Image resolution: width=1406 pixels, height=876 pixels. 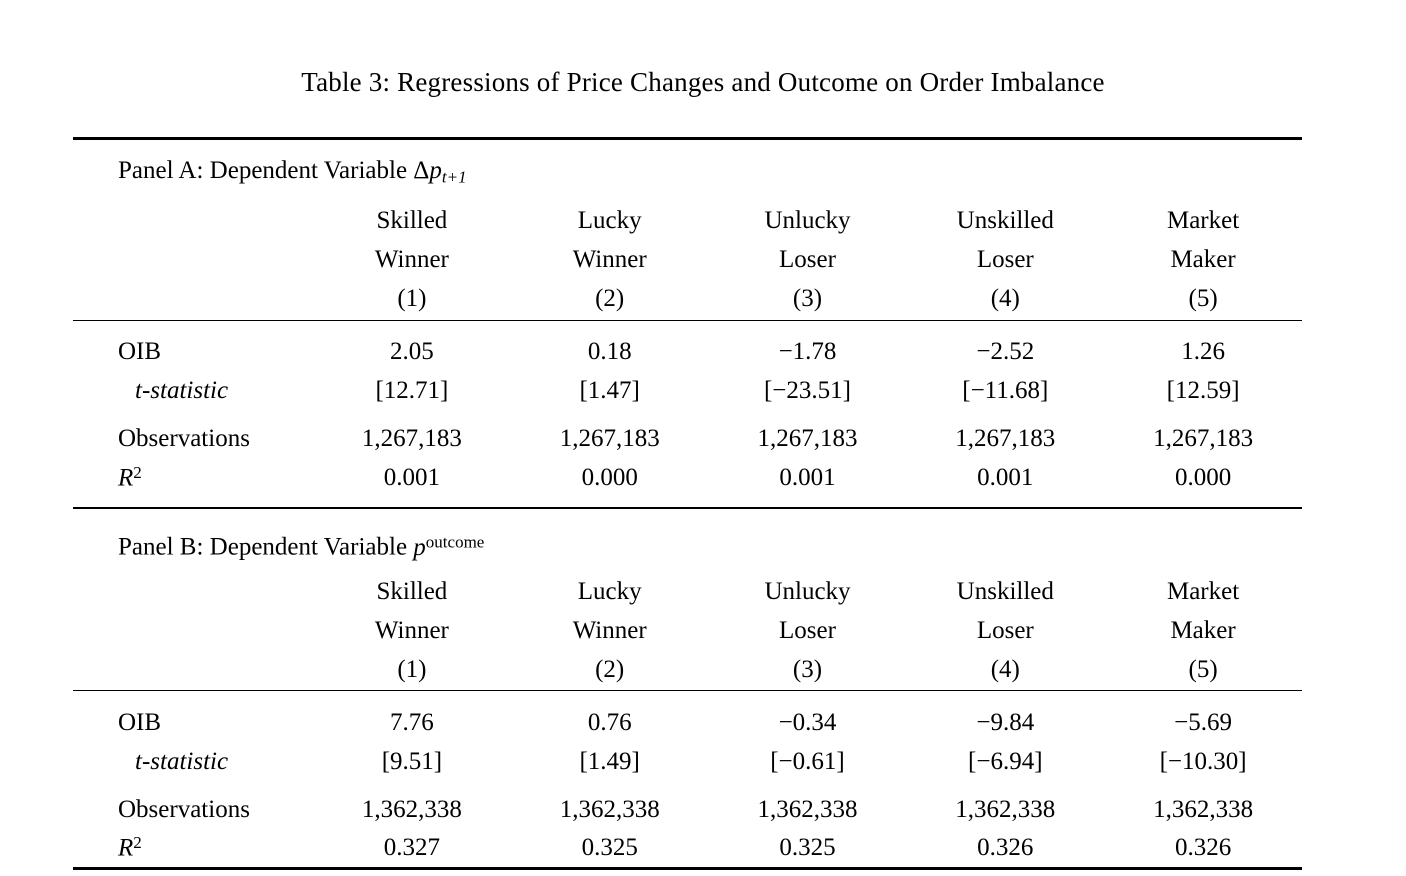 I want to click on value-cell: [−10.30], so click(x=1203, y=761).